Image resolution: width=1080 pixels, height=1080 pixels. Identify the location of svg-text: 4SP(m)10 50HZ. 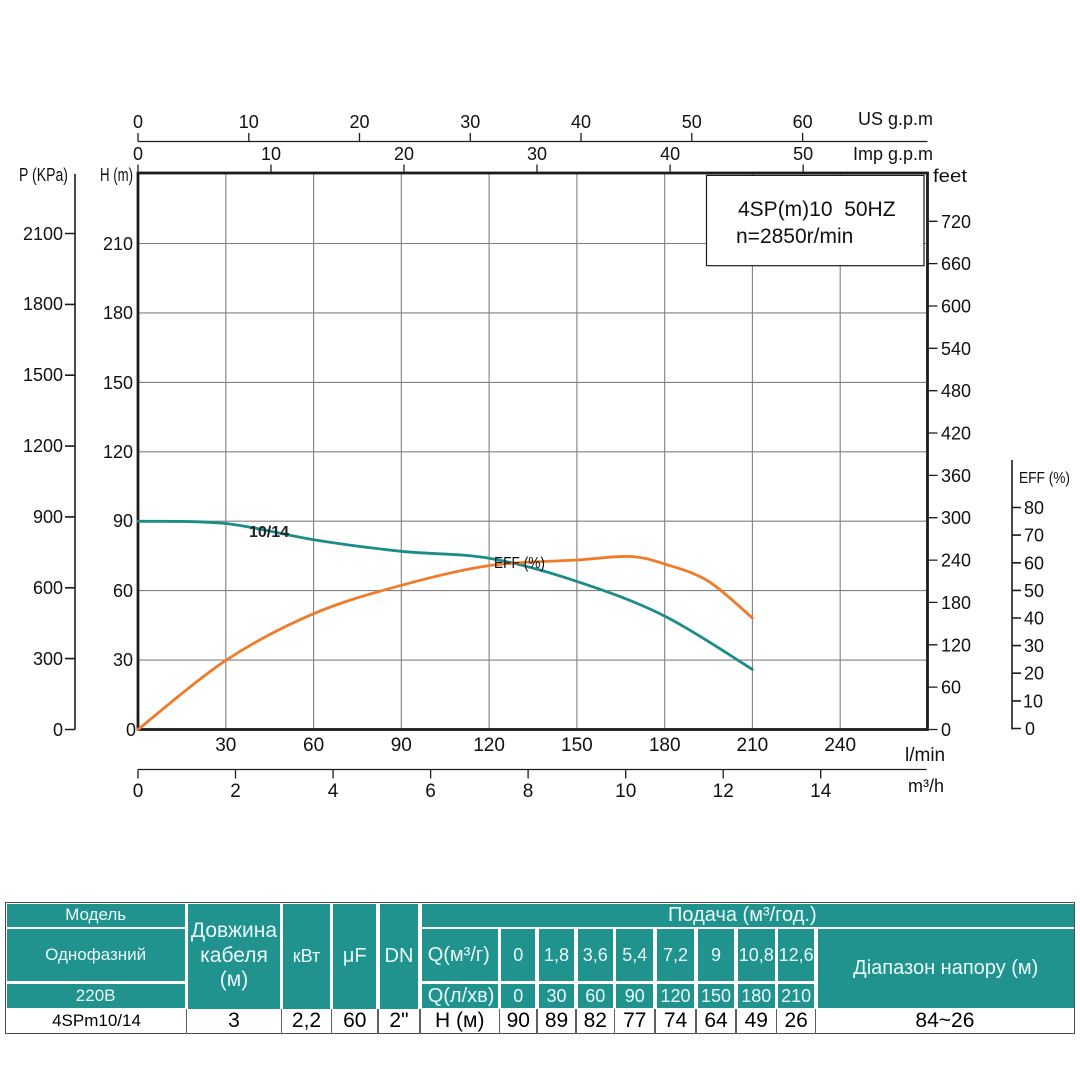
(817, 209).